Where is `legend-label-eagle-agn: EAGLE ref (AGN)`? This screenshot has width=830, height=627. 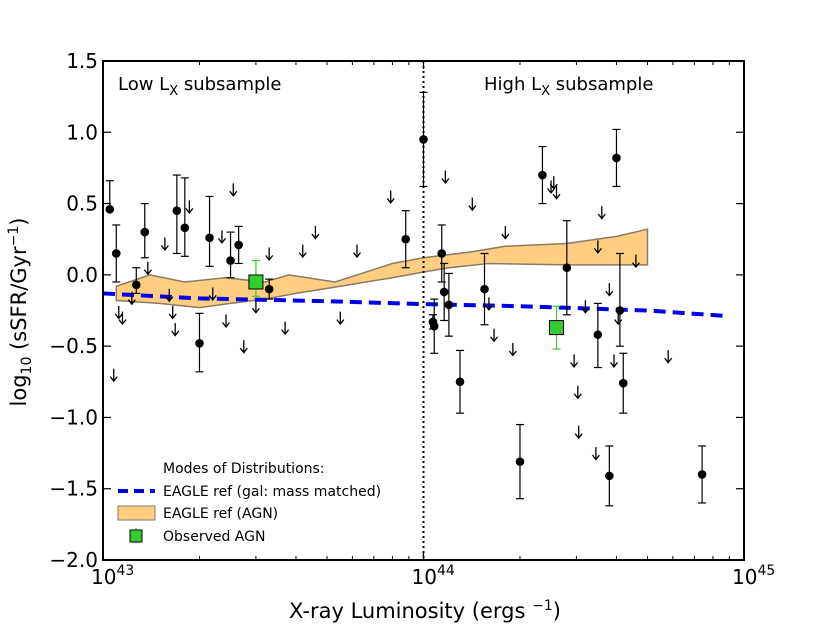
legend-label-eagle-agn: EAGLE ref (AGN) is located at coordinates (220, 514).